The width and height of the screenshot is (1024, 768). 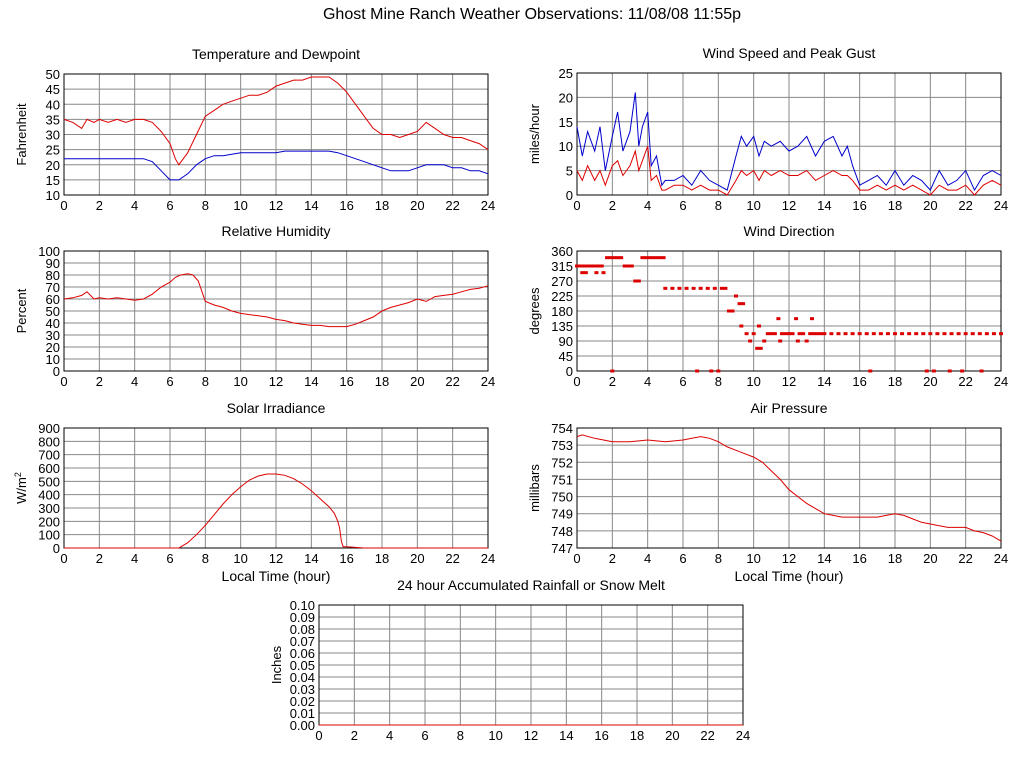 What do you see at coordinates (566, 122) in the screenshot?
I see `wind-y-tick-label: 15` at bounding box center [566, 122].